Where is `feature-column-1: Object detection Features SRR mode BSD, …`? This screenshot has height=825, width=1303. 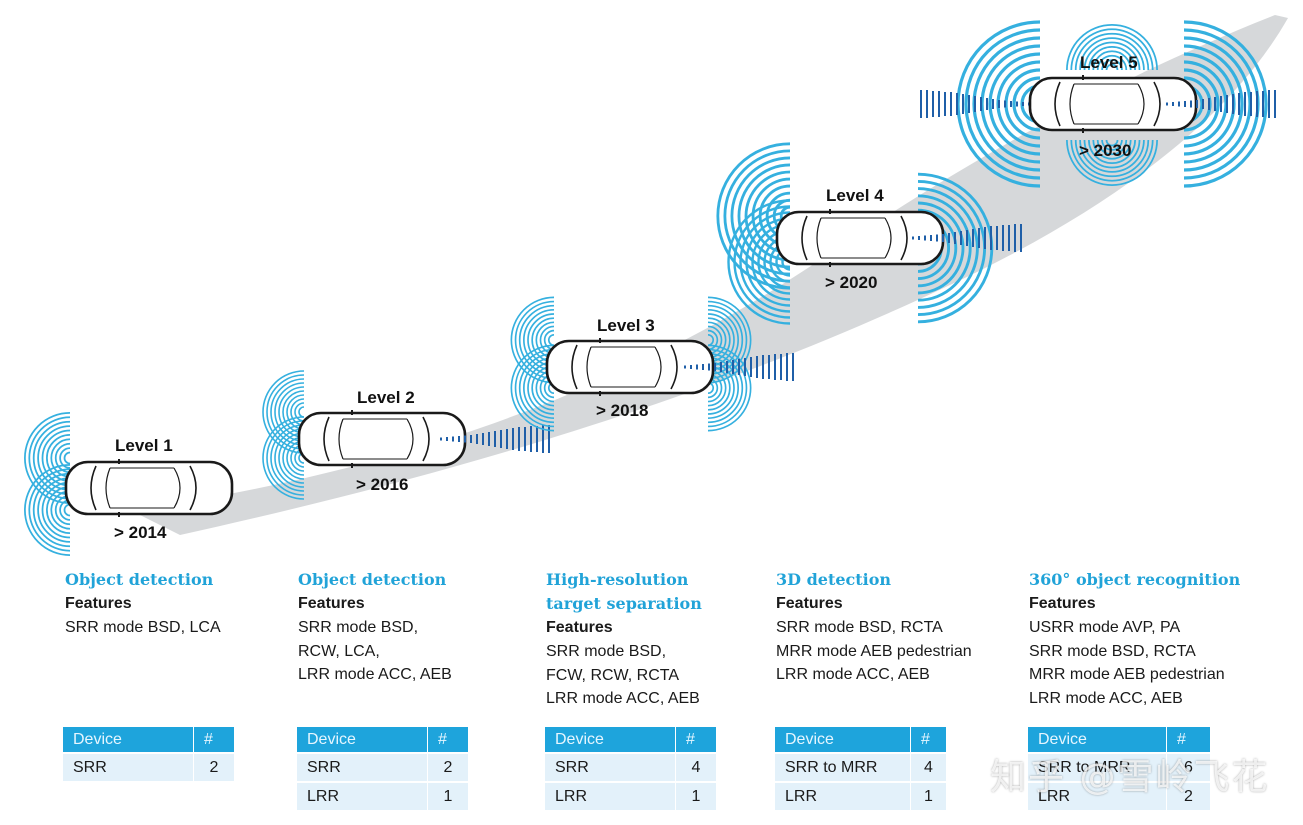 feature-column-1: Object detection Features SRR mode BSD, … is located at coordinates (143, 604).